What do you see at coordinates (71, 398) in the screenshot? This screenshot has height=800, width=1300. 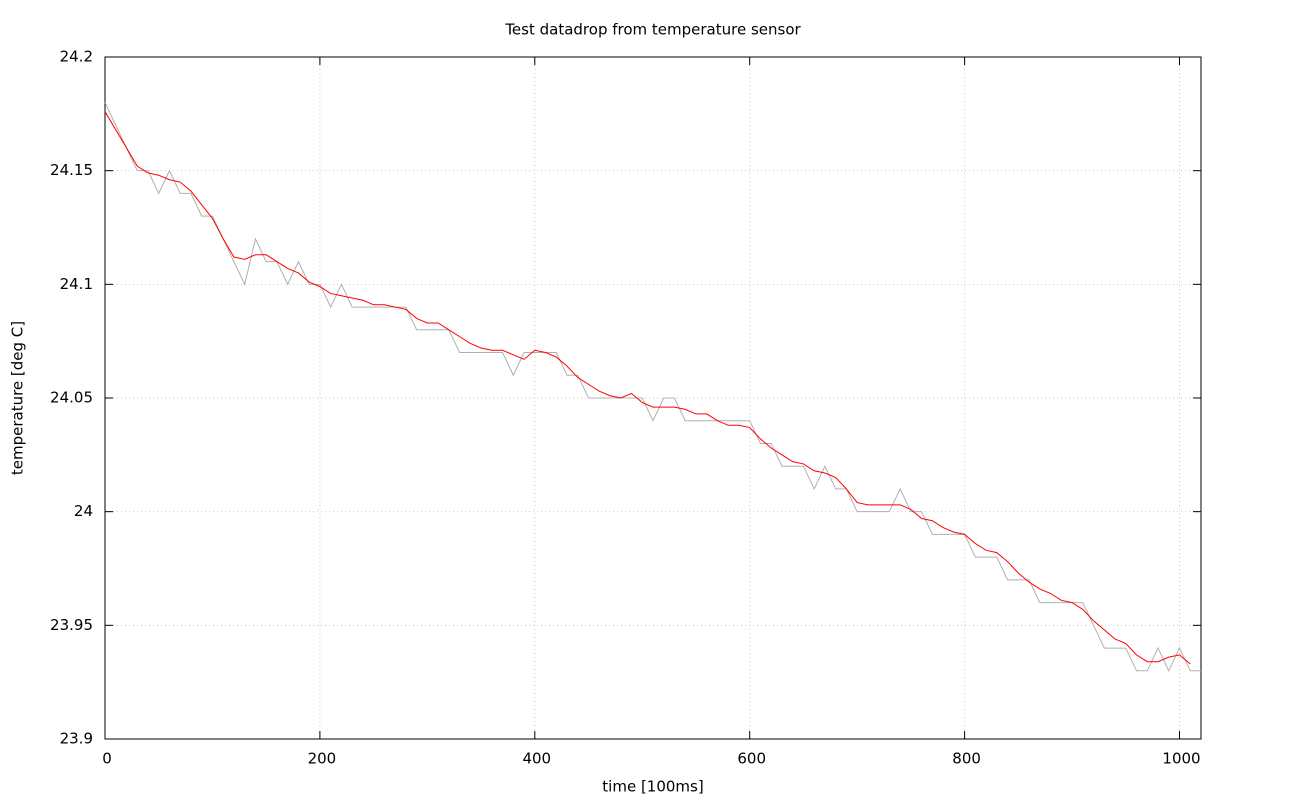 I see `y-tick-label: 24.05` at bounding box center [71, 398].